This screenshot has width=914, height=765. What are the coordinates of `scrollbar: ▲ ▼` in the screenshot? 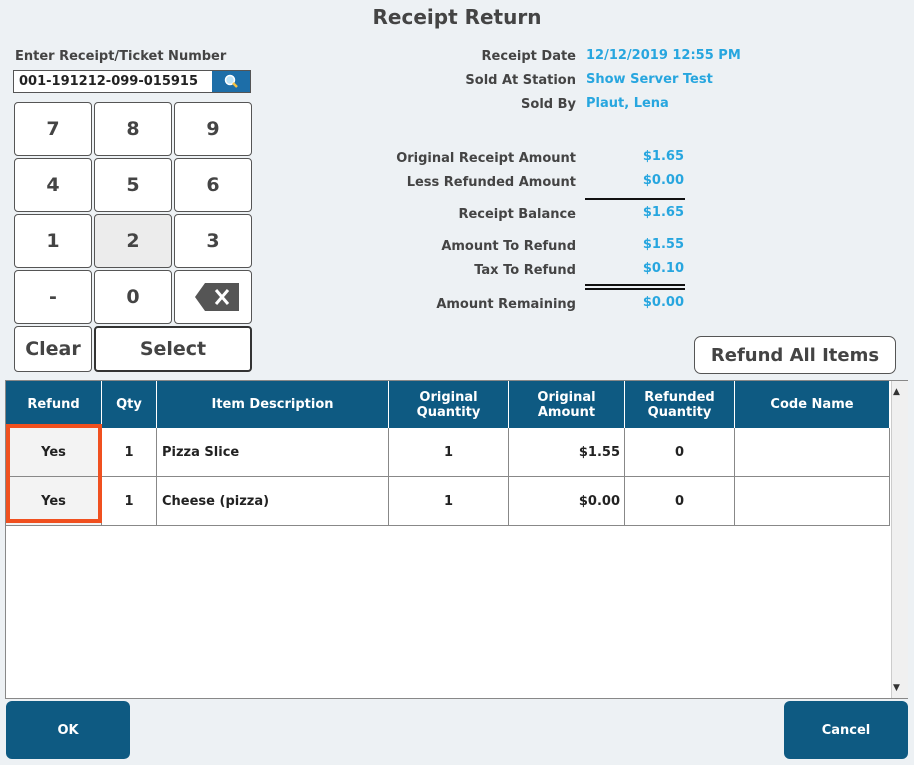 It's located at (899, 539).